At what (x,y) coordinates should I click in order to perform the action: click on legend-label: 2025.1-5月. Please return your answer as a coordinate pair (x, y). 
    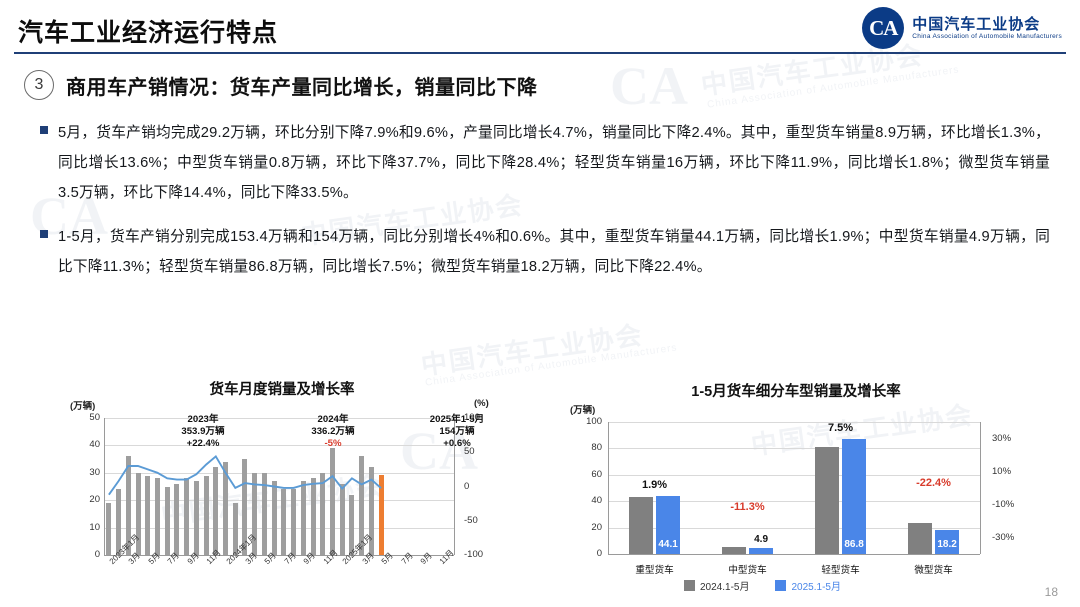
    Looking at the image, I should click on (816, 587).